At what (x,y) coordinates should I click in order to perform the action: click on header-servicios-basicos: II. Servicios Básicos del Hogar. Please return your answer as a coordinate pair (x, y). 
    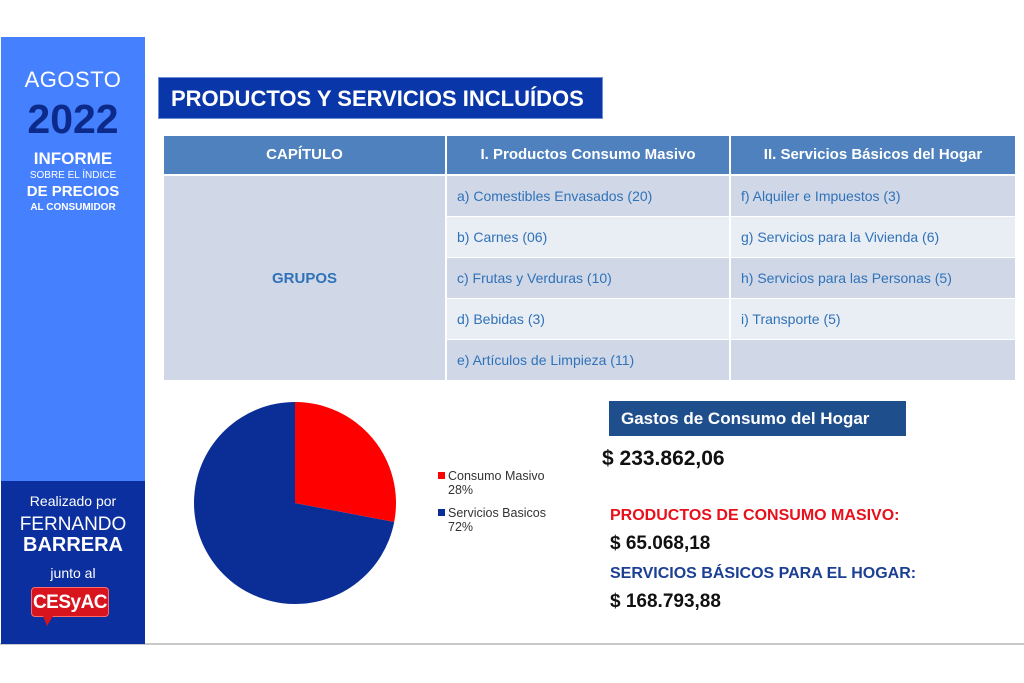
    Looking at the image, I should click on (873, 155).